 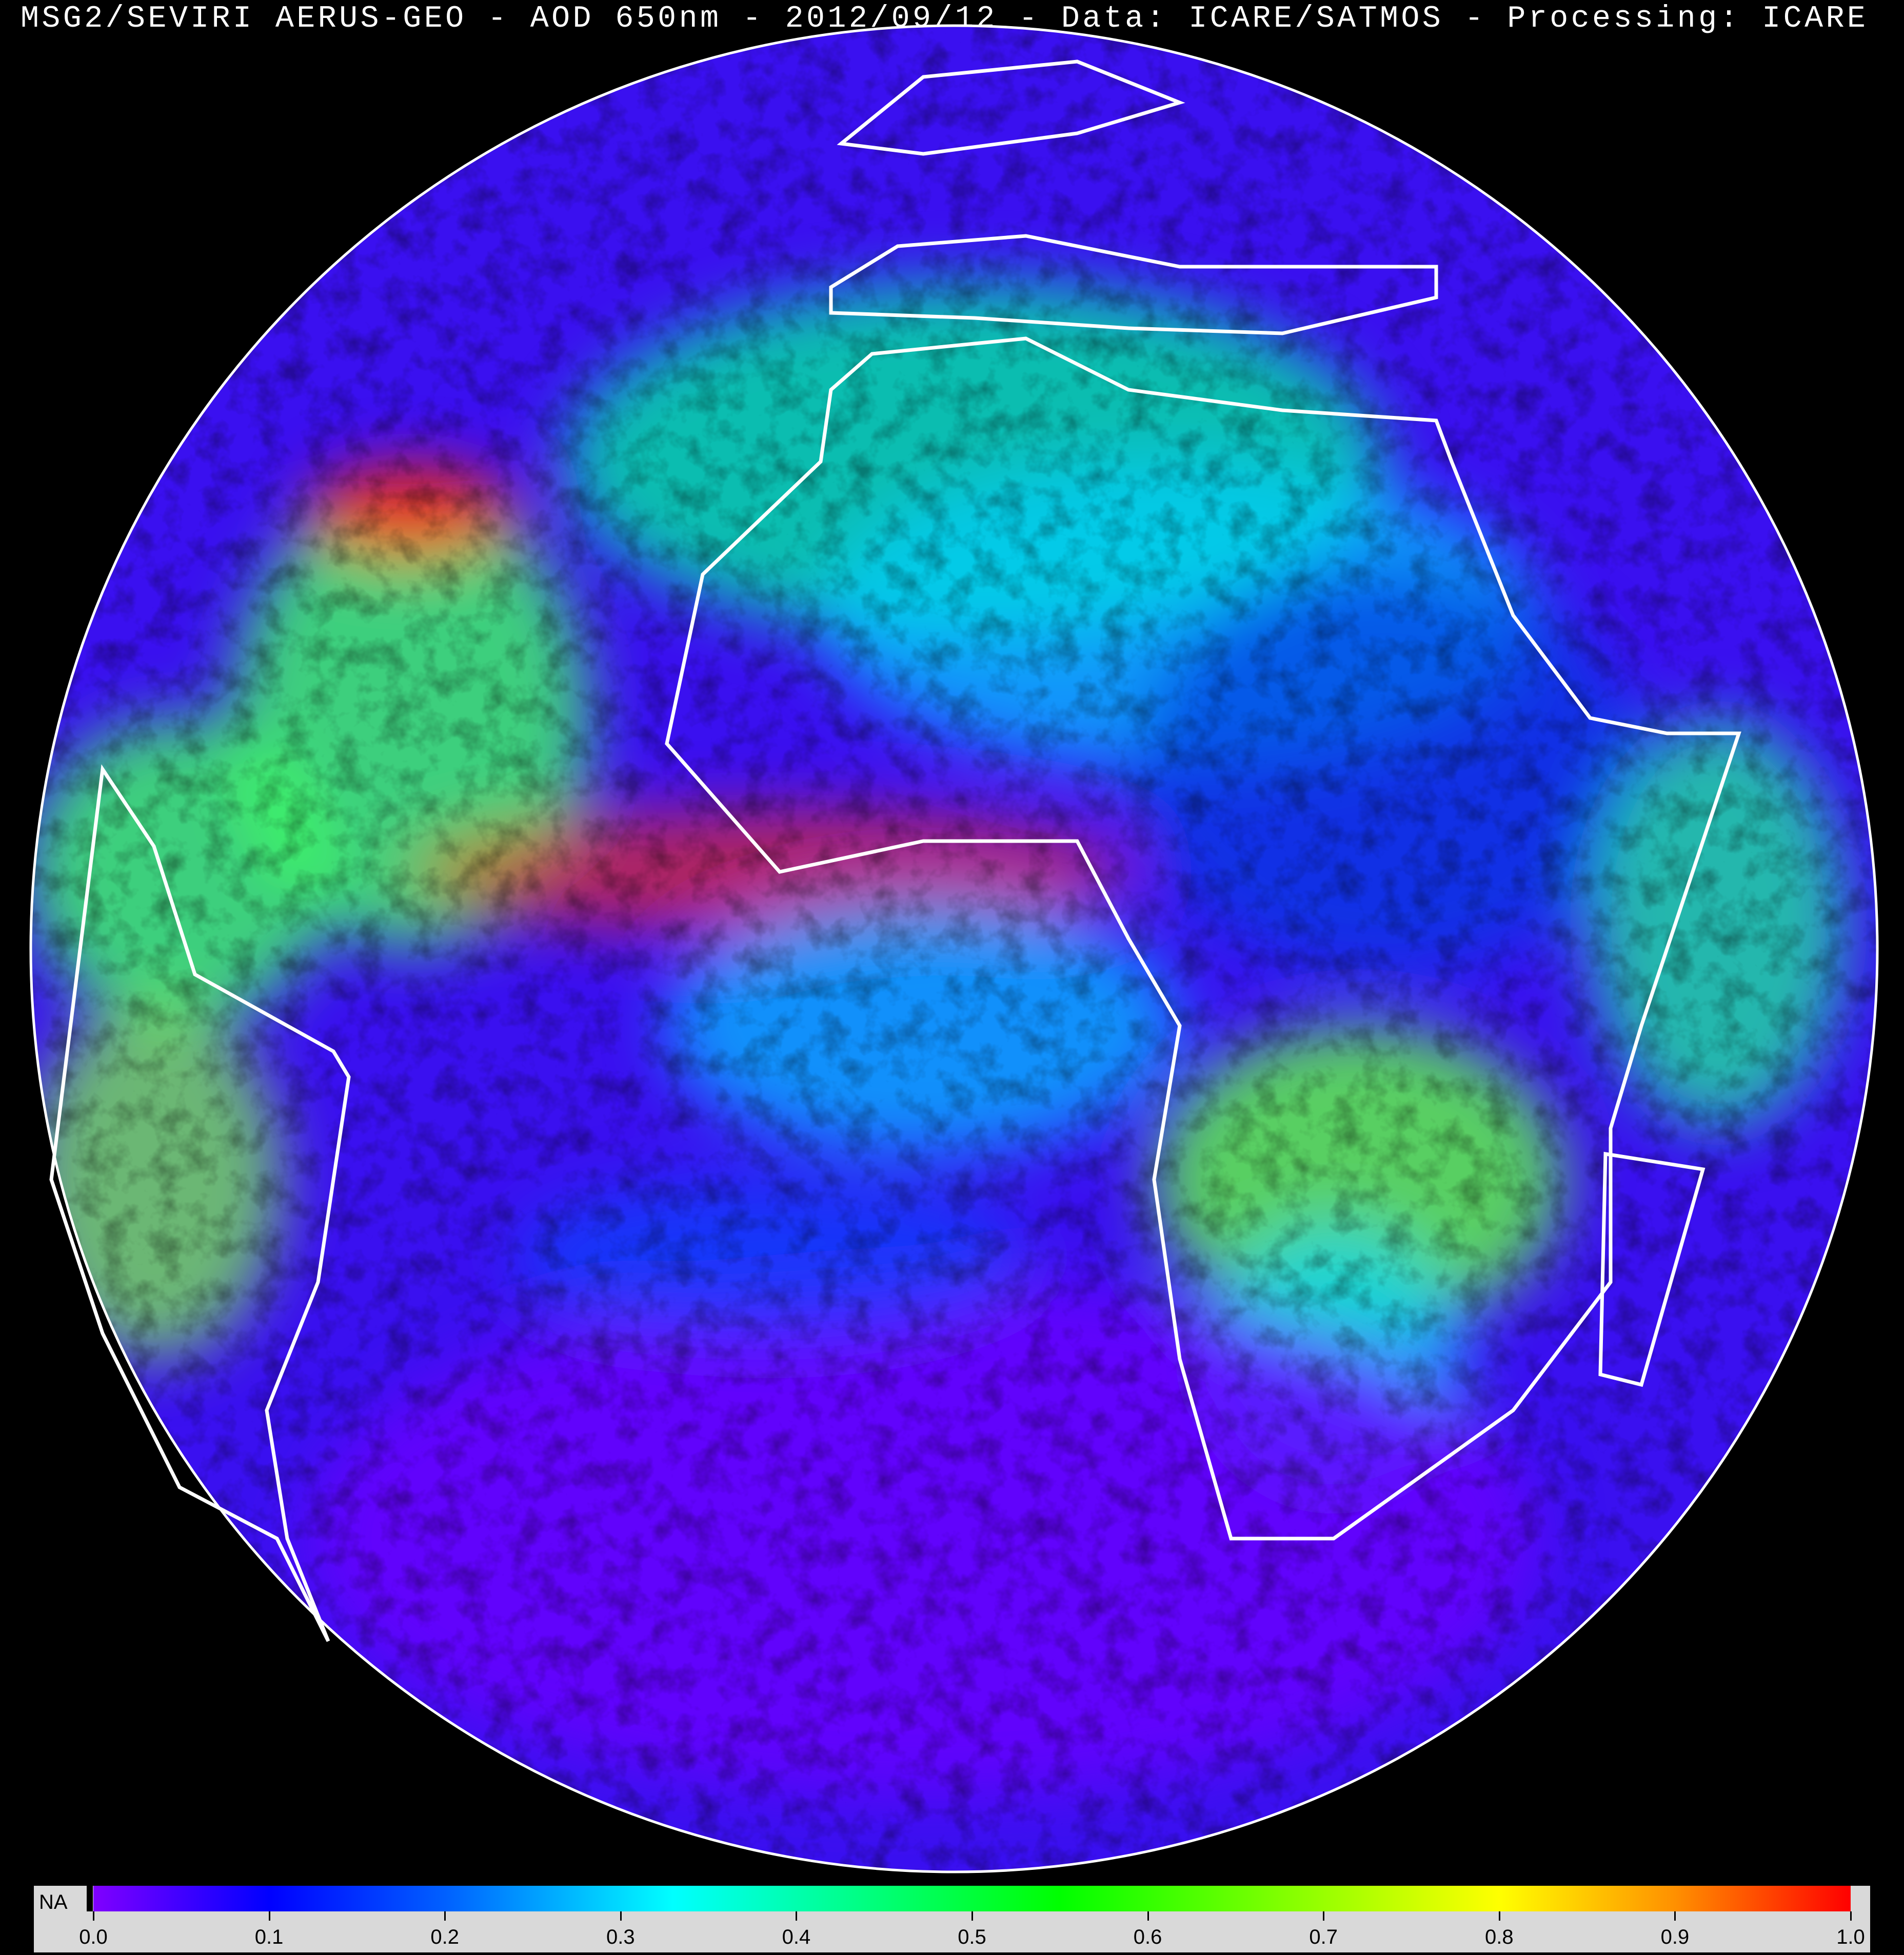 I want to click on colorbar-tick-label: 0.7, so click(x=1323, y=1937).